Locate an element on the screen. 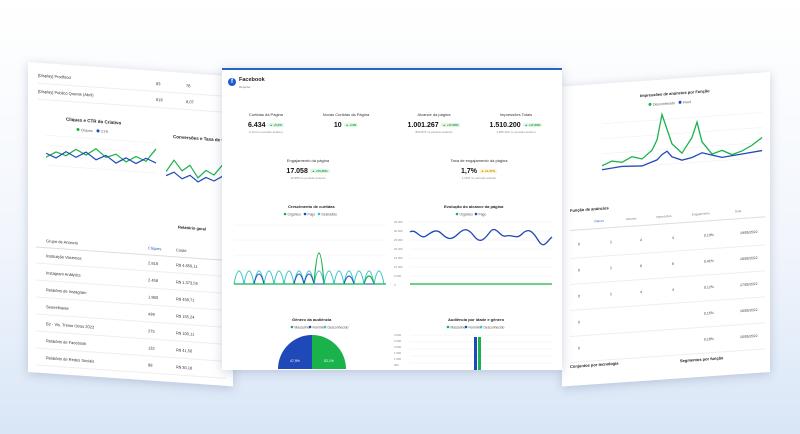 Image resolution: width=800 pixels, height=434 pixels. kpi-comparison: 1.286.302 no período anterior is located at coordinates (516, 132).